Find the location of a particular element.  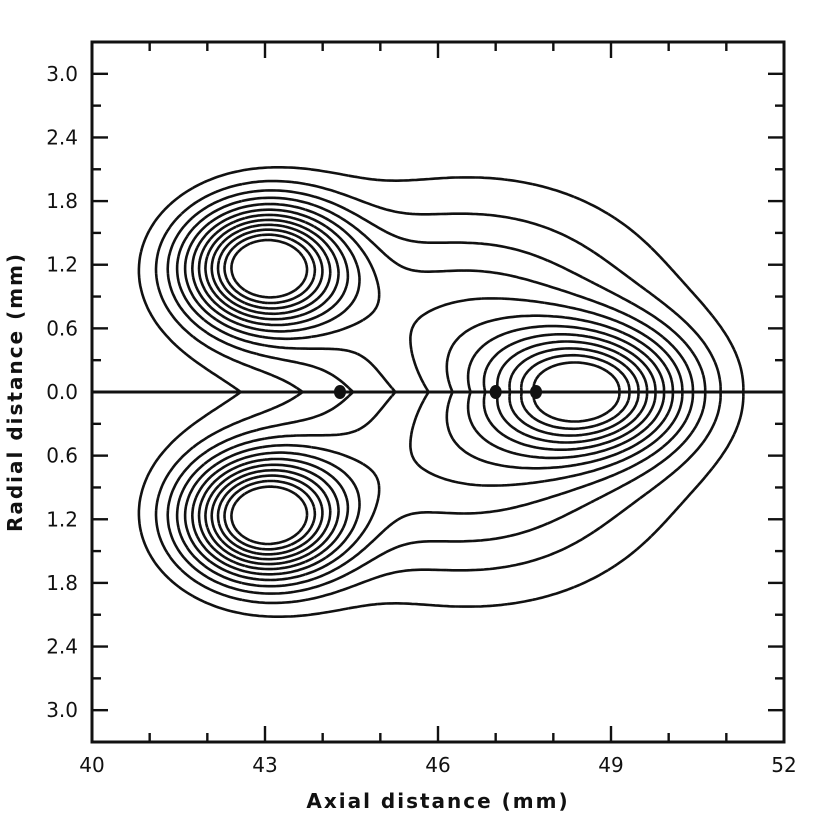

x-tick-labels: 40 43 46 49 52 is located at coordinates (437, 765).